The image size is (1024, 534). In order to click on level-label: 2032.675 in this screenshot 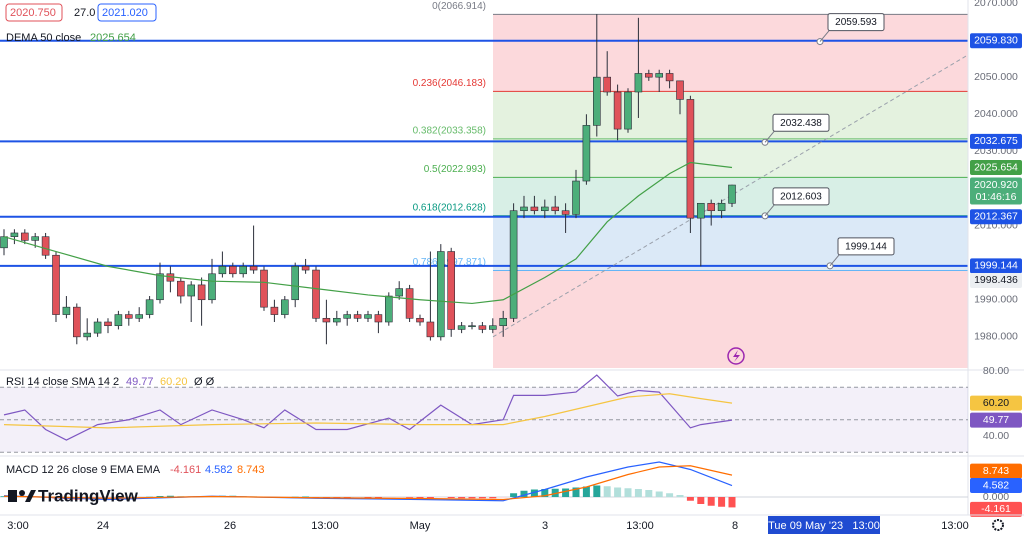, I will do `click(996, 141)`.